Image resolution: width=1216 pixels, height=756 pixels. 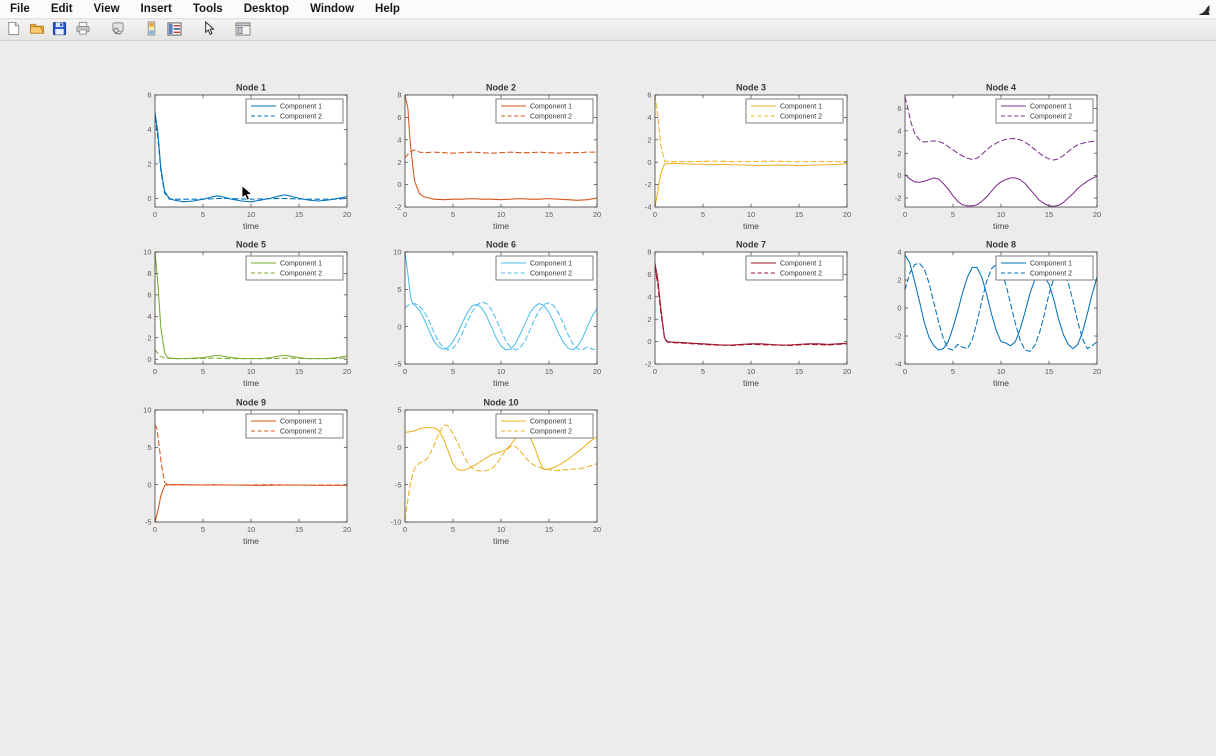 I want to click on y-tick-label: -4, so click(x=648, y=207).